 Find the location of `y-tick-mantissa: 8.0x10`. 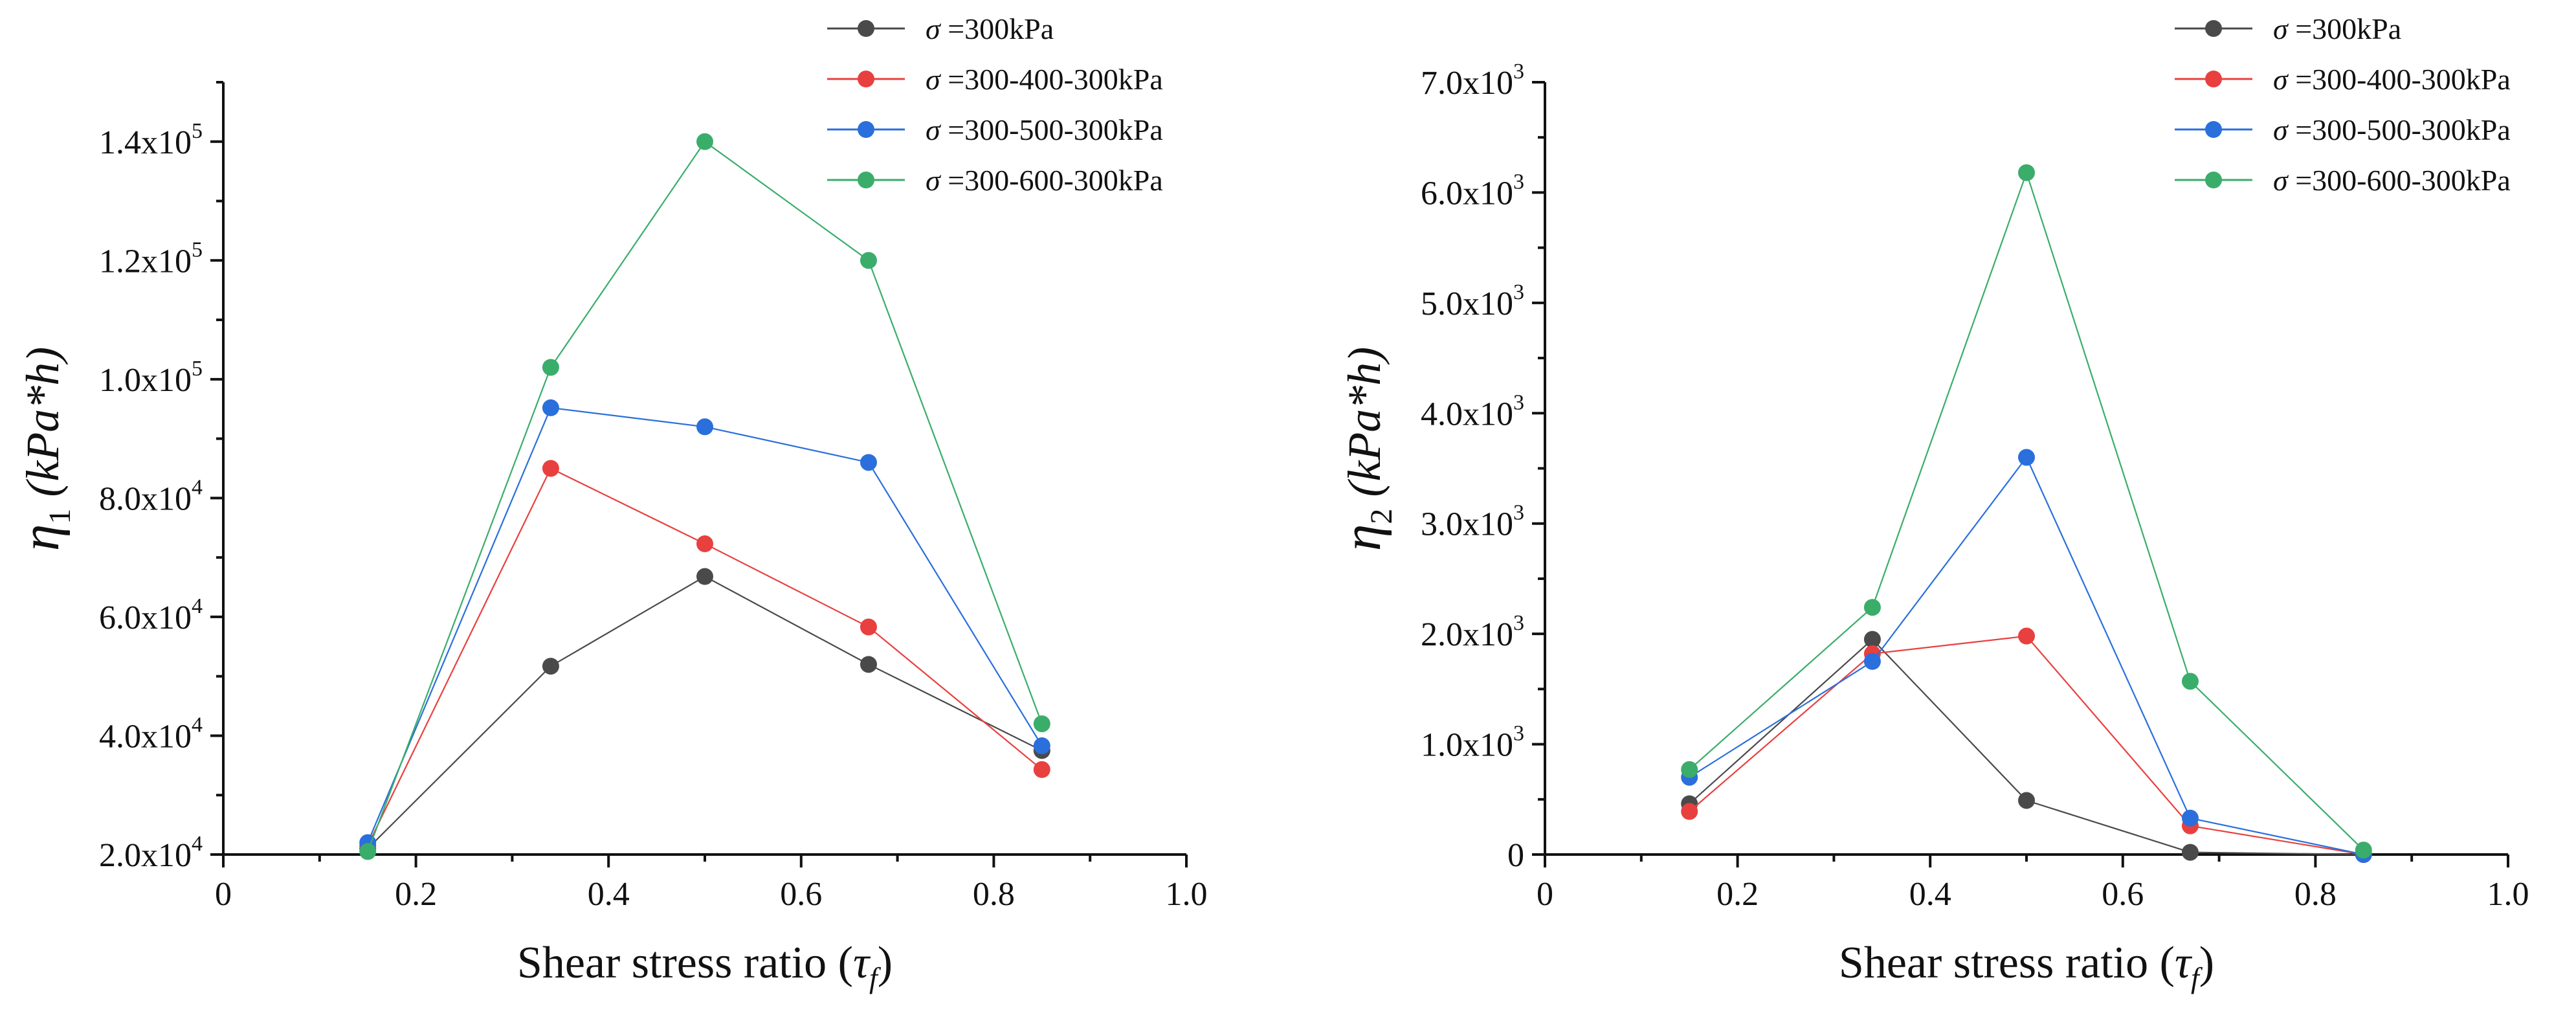

y-tick-mantissa: 8.0x10 is located at coordinates (145, 498).